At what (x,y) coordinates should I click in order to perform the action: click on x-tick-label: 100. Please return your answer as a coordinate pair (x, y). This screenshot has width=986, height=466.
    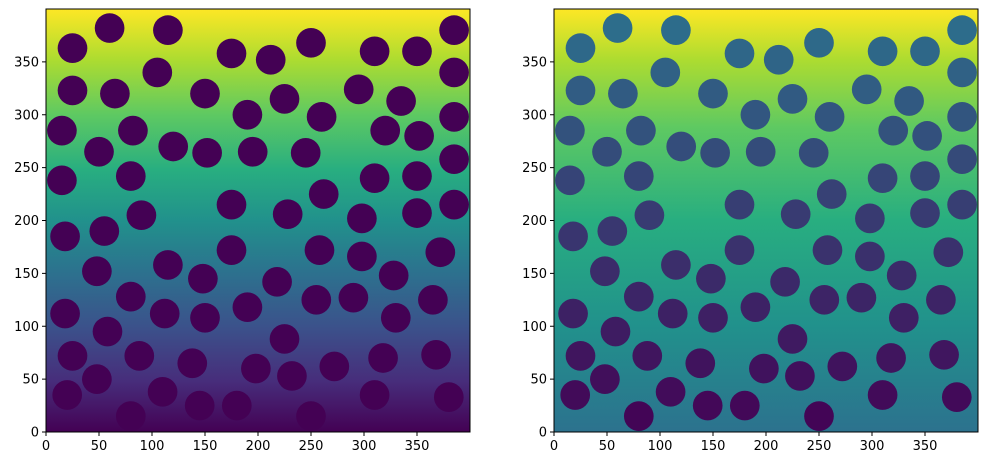
    Looking at the image, I should click on (660, 446).